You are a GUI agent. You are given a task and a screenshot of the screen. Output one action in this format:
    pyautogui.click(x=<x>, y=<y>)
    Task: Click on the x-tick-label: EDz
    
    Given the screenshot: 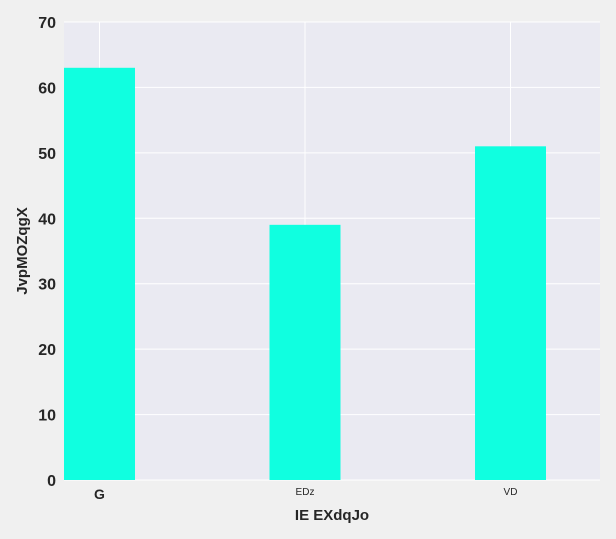 What is the action you would take?
    pyautogui.click(x=305, y=492)
    